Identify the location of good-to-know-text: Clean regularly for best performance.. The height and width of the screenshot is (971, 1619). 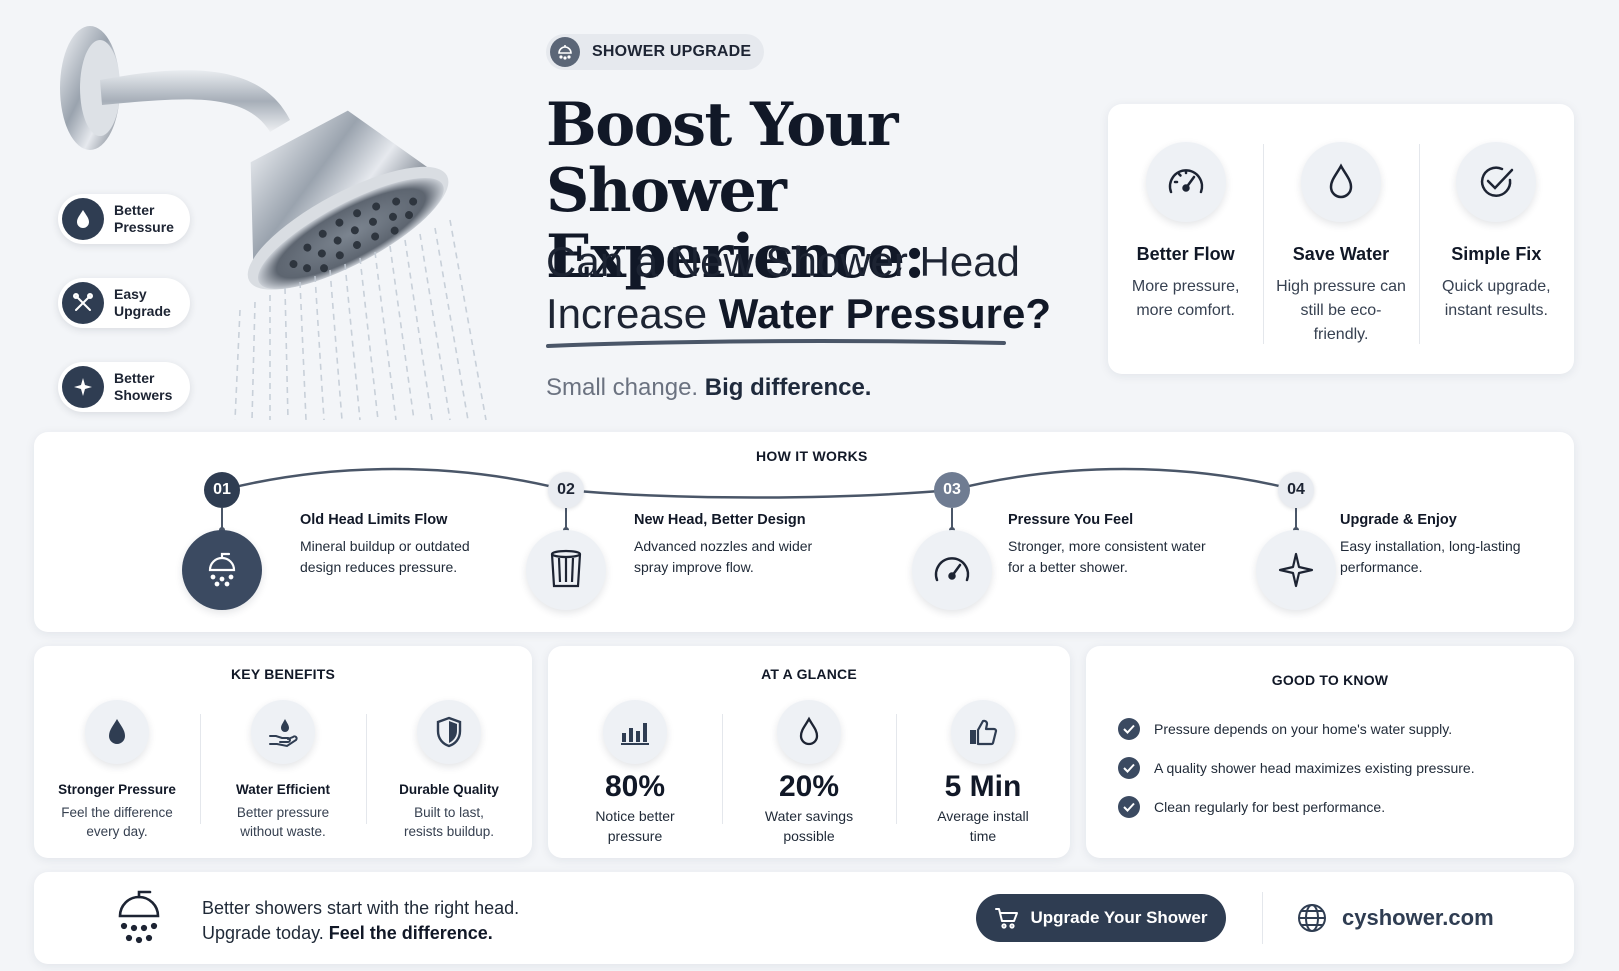
(1270, 807).